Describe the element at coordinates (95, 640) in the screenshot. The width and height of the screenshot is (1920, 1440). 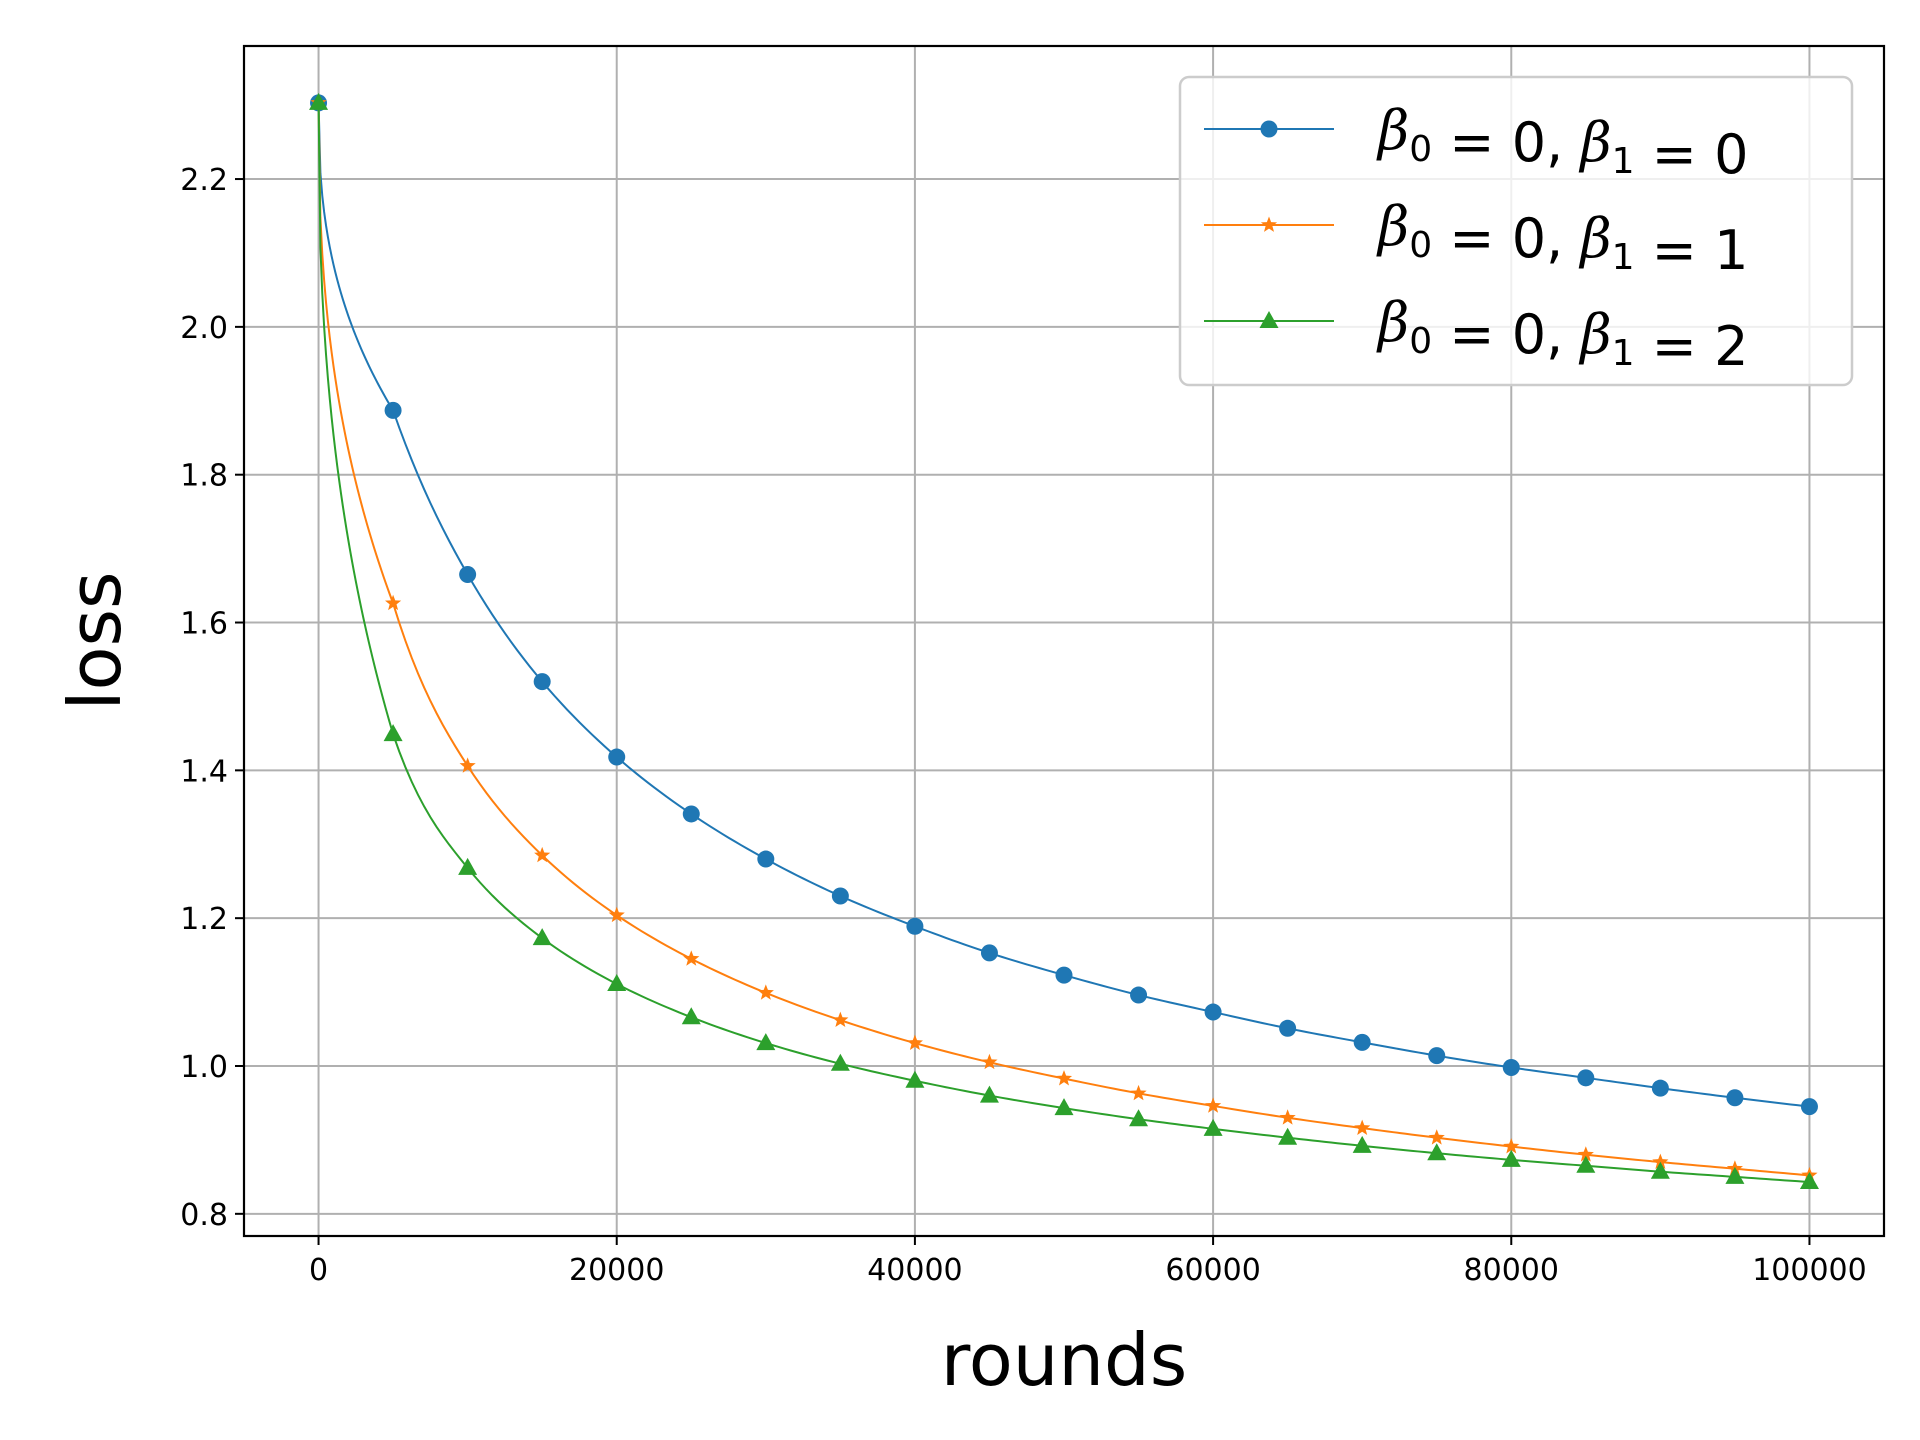
I see `y-axis-title: loss` at that location.